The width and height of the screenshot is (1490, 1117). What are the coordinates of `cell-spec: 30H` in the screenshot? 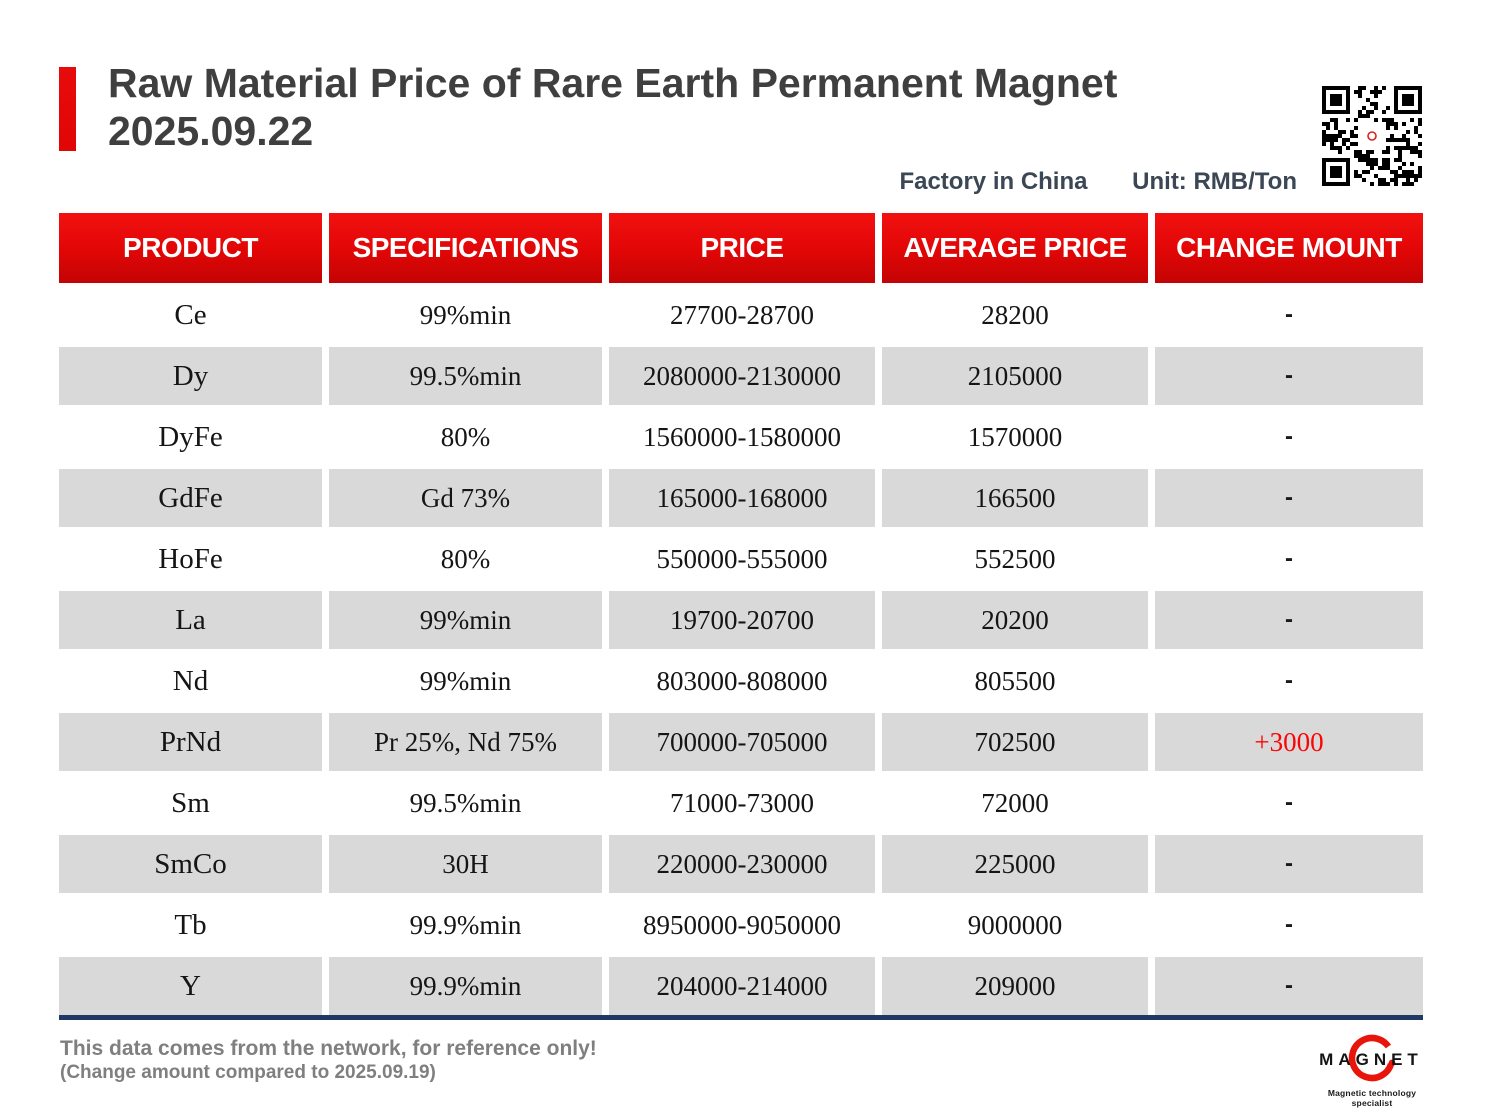 It's located at (465, 864).